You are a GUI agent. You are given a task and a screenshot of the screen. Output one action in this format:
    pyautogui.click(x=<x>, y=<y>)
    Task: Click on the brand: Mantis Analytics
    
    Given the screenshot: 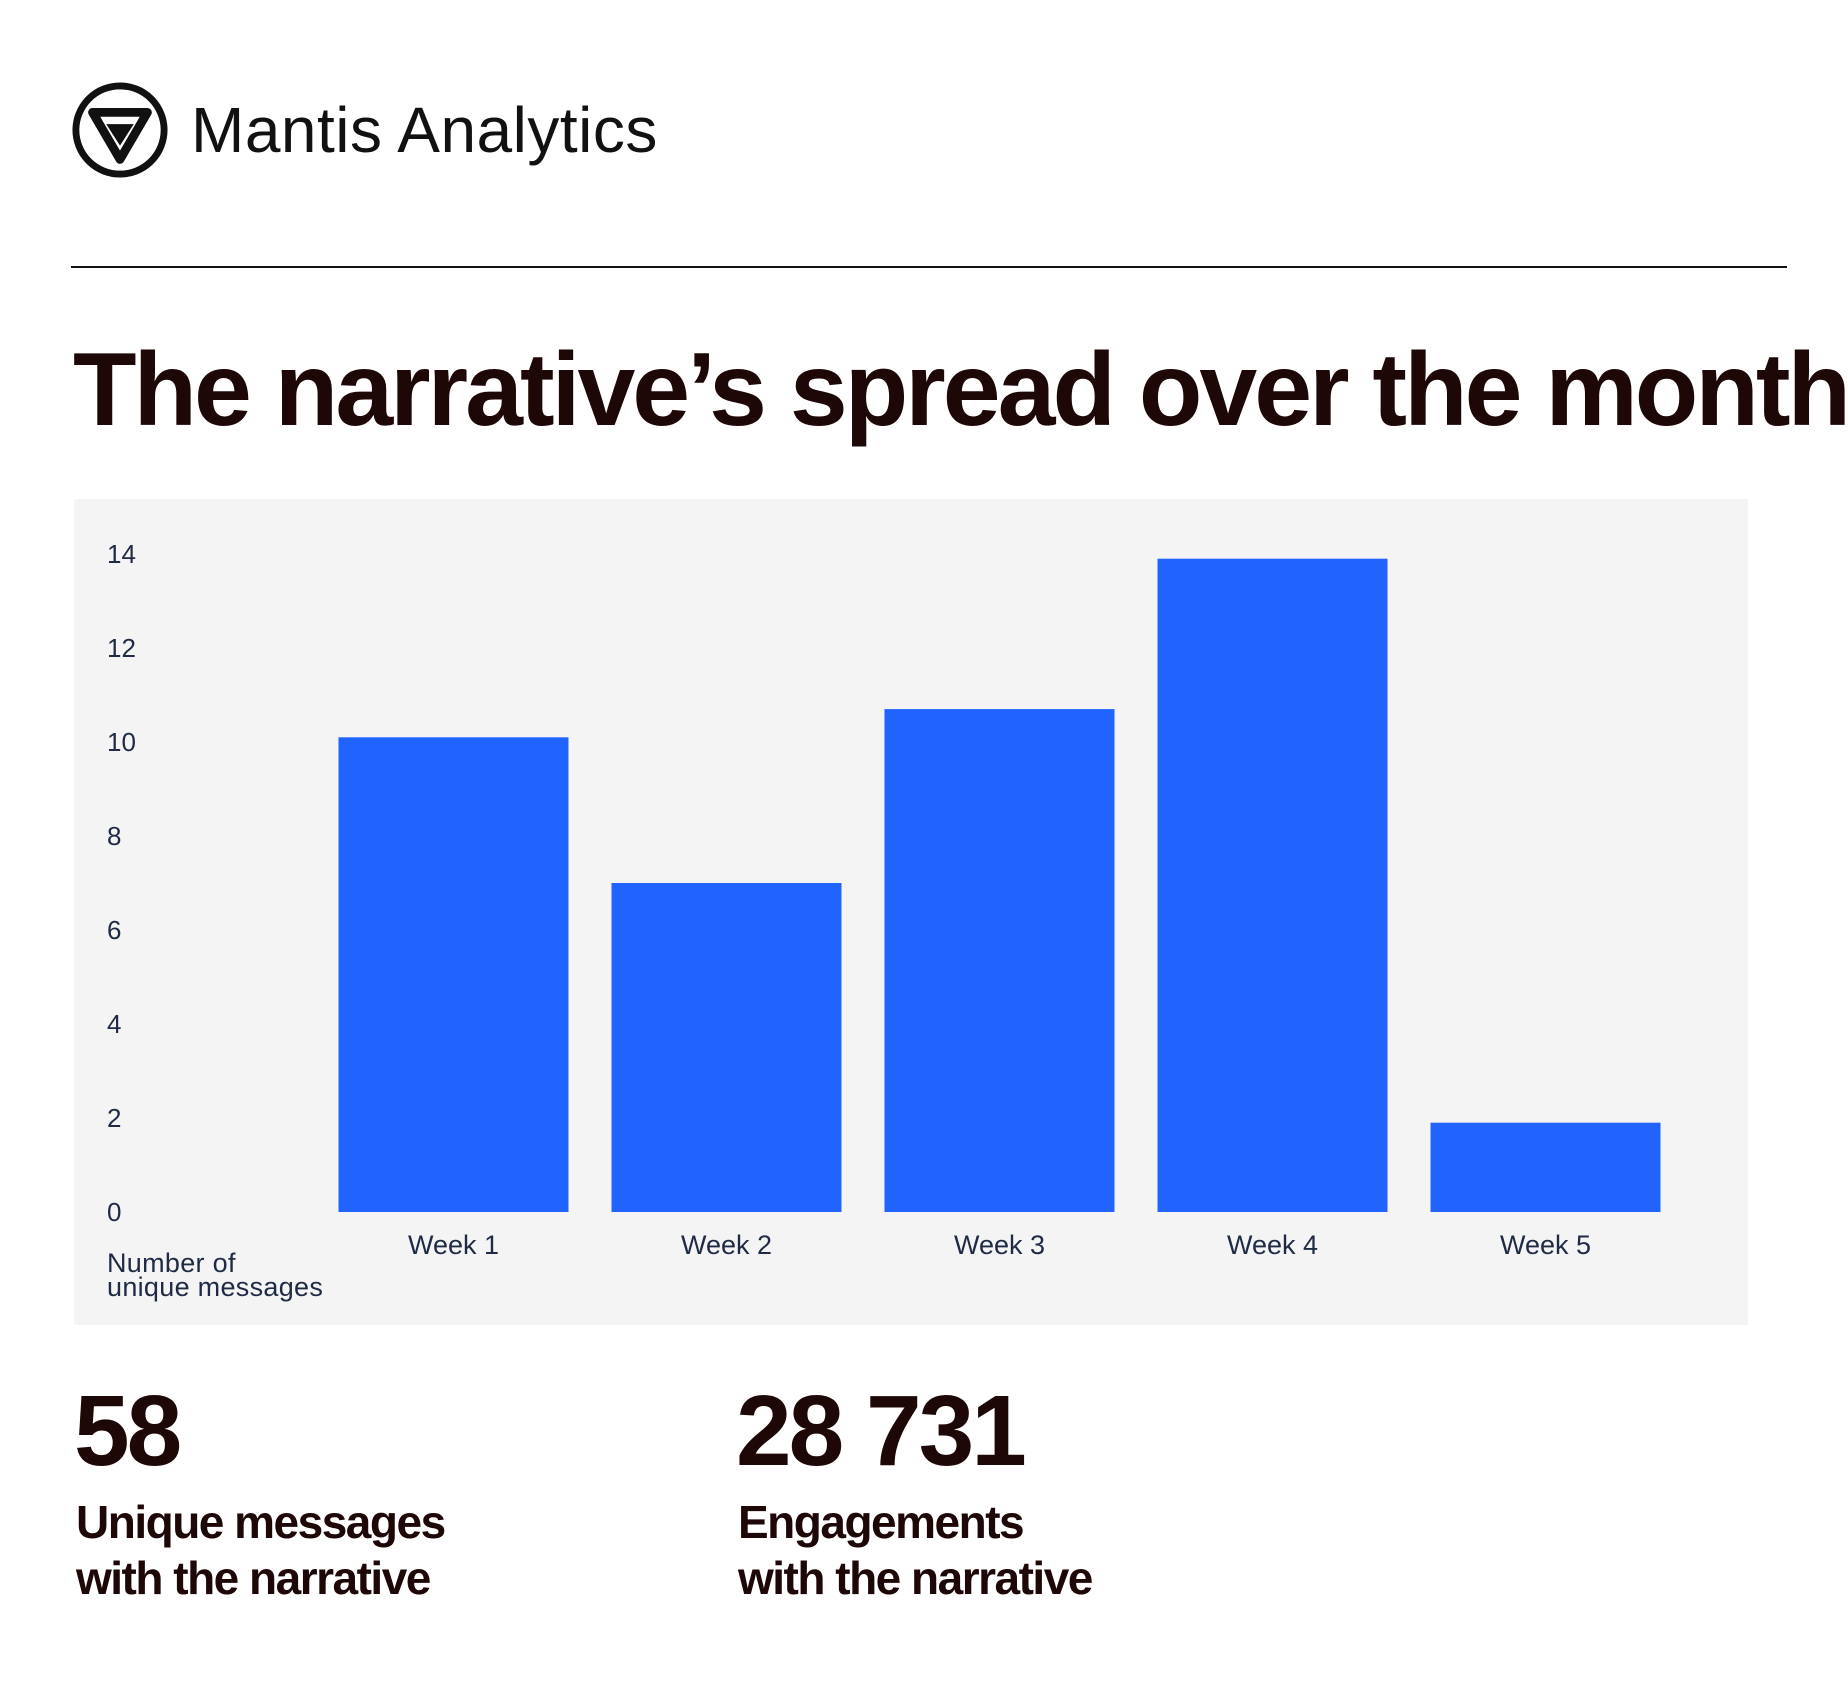 What is the action you would take?
    pyautogui.click(x=364, y=130)
    